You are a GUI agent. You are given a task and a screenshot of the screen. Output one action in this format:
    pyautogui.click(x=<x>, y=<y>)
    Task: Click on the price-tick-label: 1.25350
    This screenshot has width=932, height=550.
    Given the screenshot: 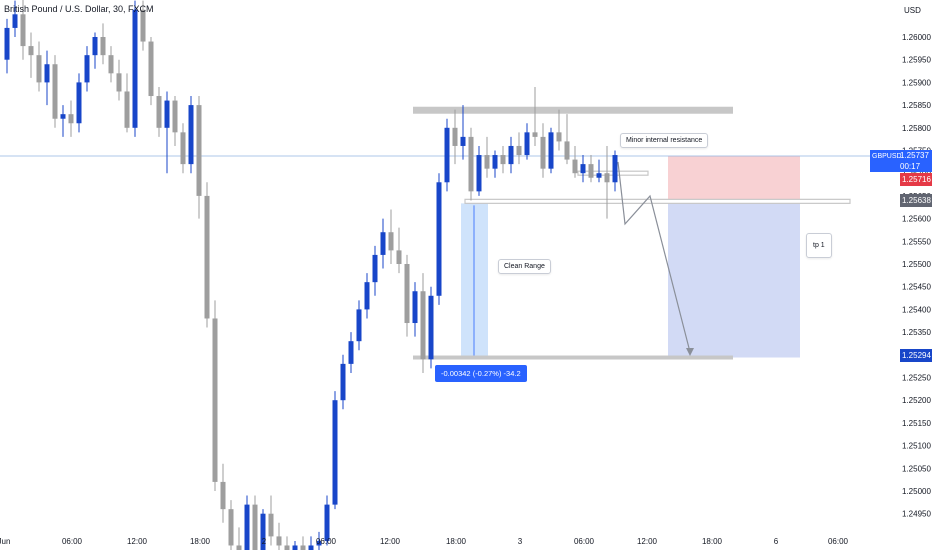 What is the action you would take?
    pyautogui.click(x=916, y=332)
    